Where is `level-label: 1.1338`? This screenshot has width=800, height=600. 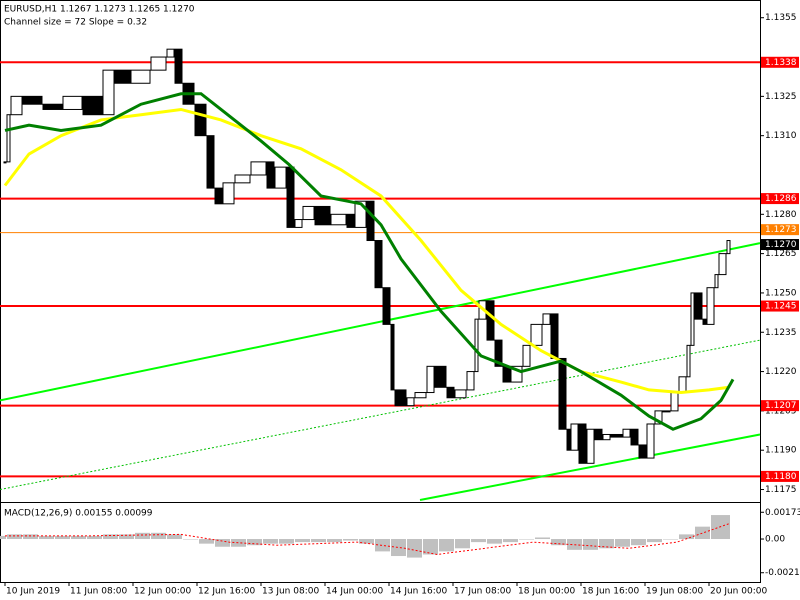
level-label: 1.1338 is located at coordinates (781, 63).